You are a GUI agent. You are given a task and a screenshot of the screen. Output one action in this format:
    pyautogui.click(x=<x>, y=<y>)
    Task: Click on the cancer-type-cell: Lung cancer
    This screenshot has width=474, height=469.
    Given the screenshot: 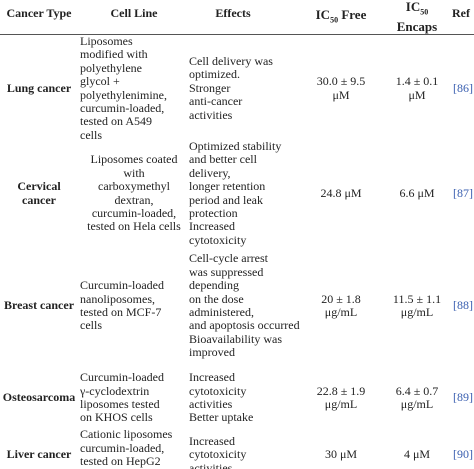 What is the action you would take?
    pyautogui.click(x=39, y=88)
    